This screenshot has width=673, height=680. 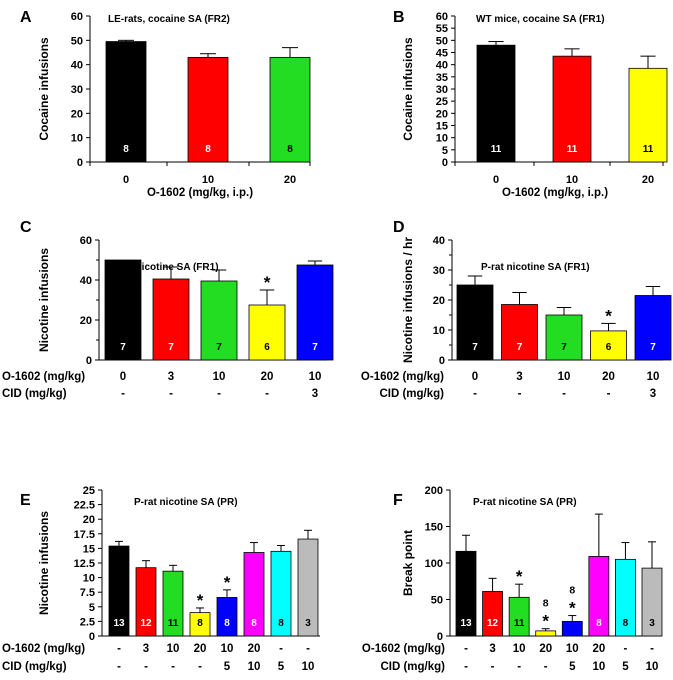 I want to click on panel-d-letter: D, so click(x=399, y=227).